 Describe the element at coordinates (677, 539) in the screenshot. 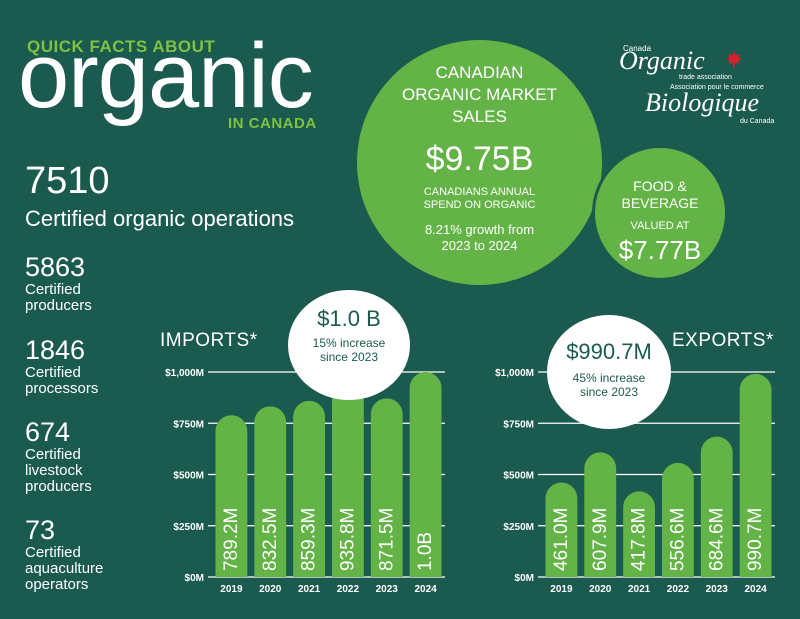

I see `exports-data-label: 556.6M` at that location.